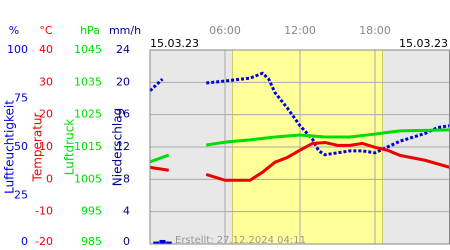  Describe the element at coordinates (21, 146) in the screenshot. I see `y-tick-label: 50` at that location.